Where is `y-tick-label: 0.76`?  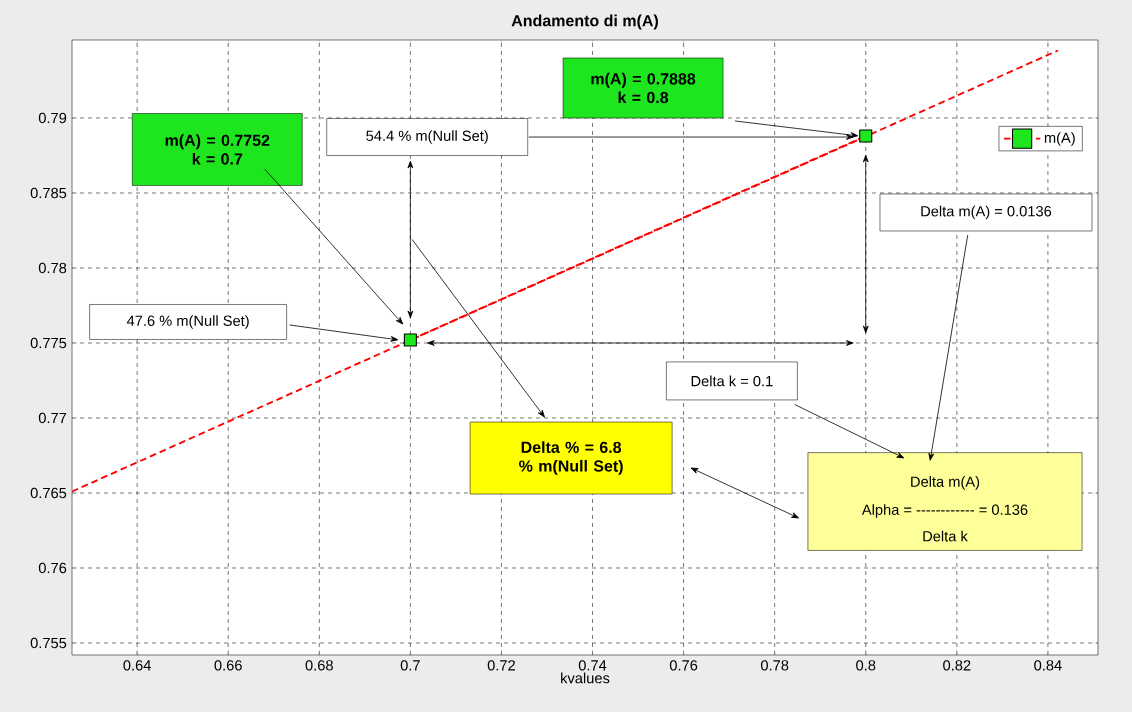 y-tick-label: 0.76 is located at coordinates (52, 568).